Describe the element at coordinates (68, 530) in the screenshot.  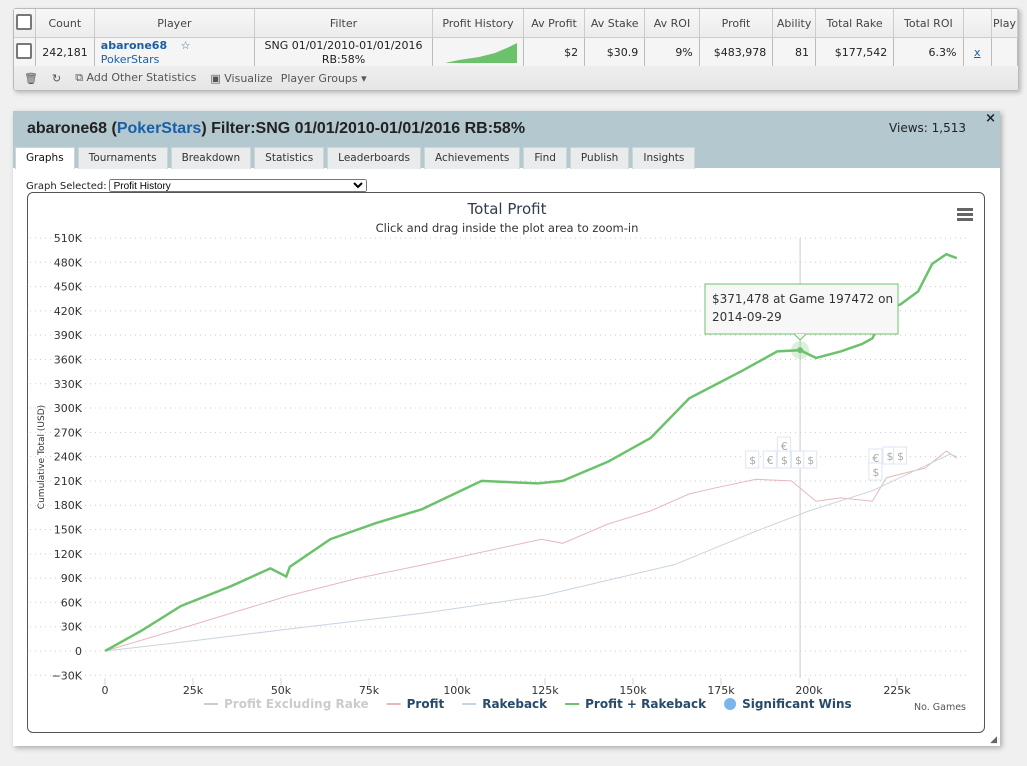
I see `y-tick-label: 150K` at that location.